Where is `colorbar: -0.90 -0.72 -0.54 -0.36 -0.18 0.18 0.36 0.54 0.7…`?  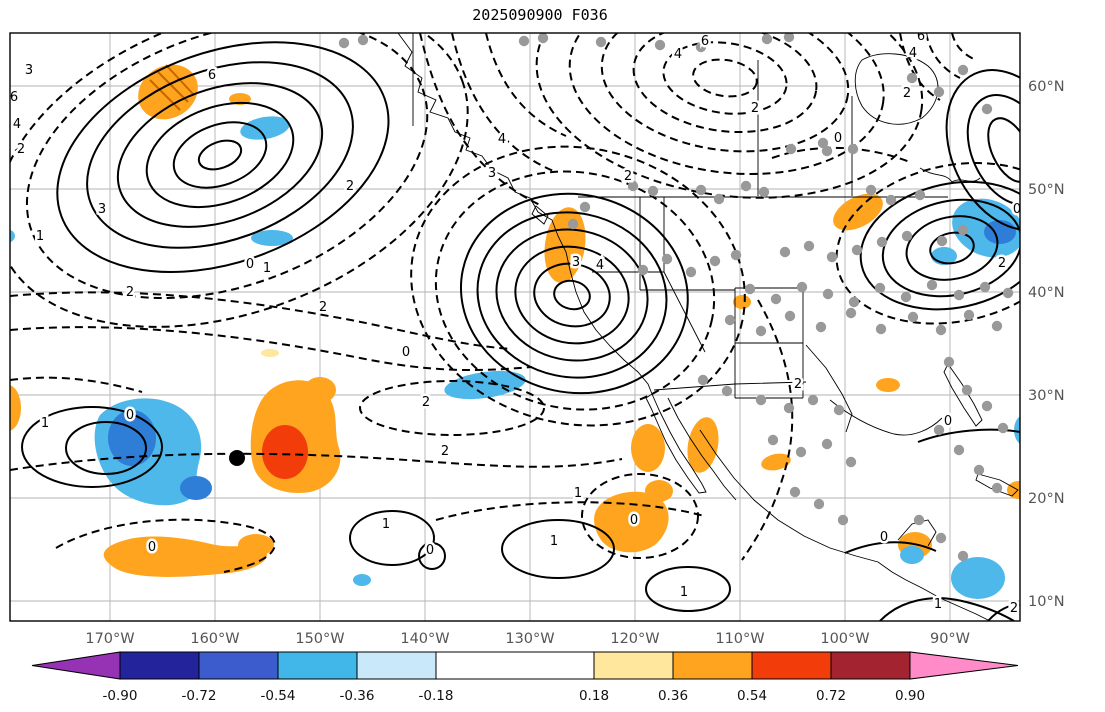
colorbar: -0.90 -0.72 -0.54 -0.36 -0.18 0.18 0.36 0.54 0.7… is located at coordinates (525, 677).